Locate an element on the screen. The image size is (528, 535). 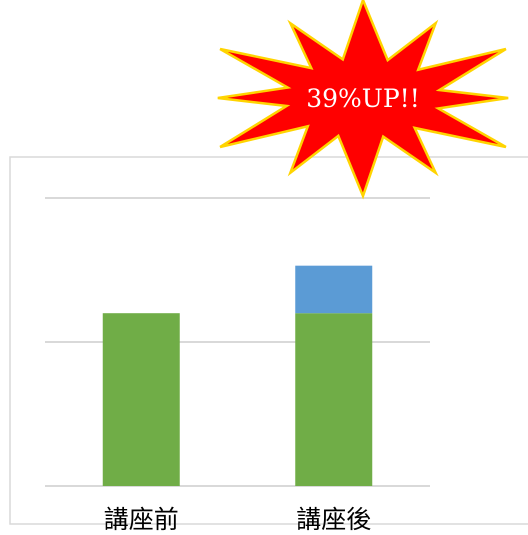
x-tick-label: 講座前 is located at coordinates (141, 519).